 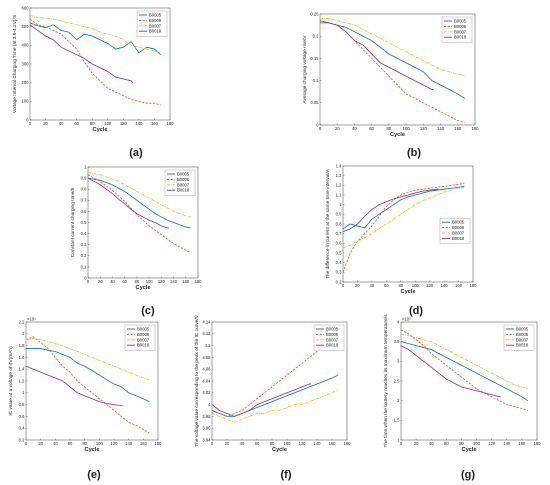 What do you see at coordinates (340, 204) in the screenshot?
I see `y-tick-label: 1` at bounding box center [340, 204].